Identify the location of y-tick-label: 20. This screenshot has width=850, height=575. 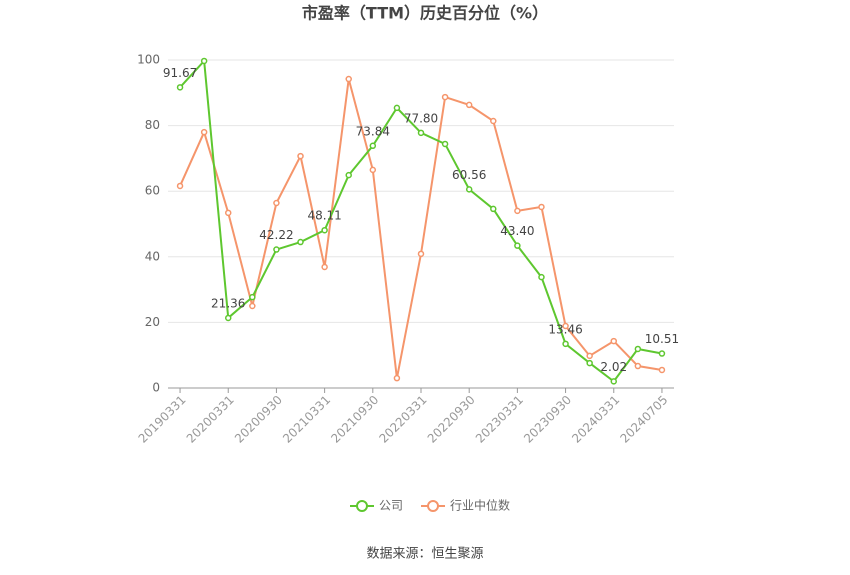
(152, 322).